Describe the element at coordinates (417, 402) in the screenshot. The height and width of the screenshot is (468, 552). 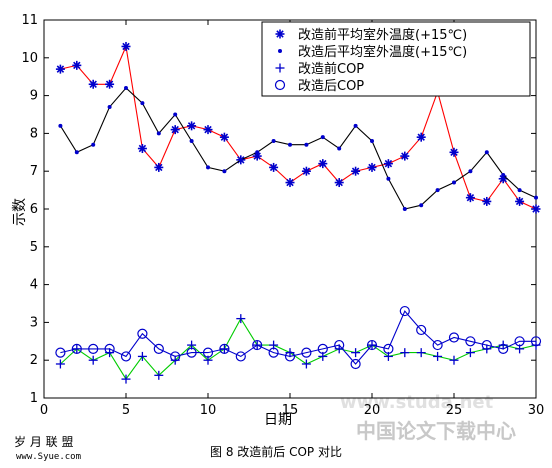
I see `watermark-url: www.studa.net` at that location.